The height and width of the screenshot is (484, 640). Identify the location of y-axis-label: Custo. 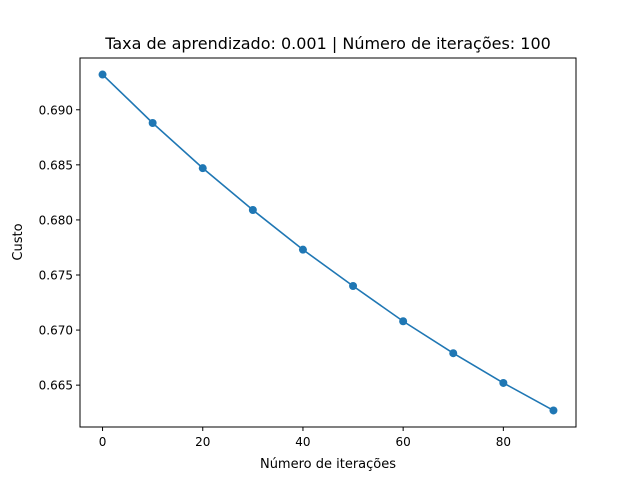
(18, 241).